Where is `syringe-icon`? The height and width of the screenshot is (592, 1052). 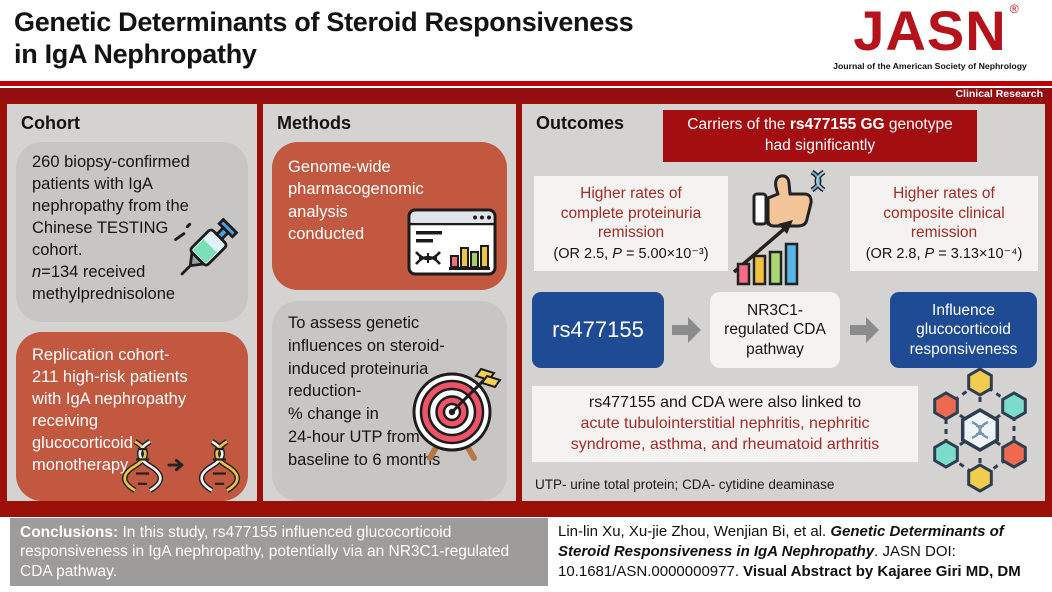 syringe-icon is located at coordinates (206, 246).